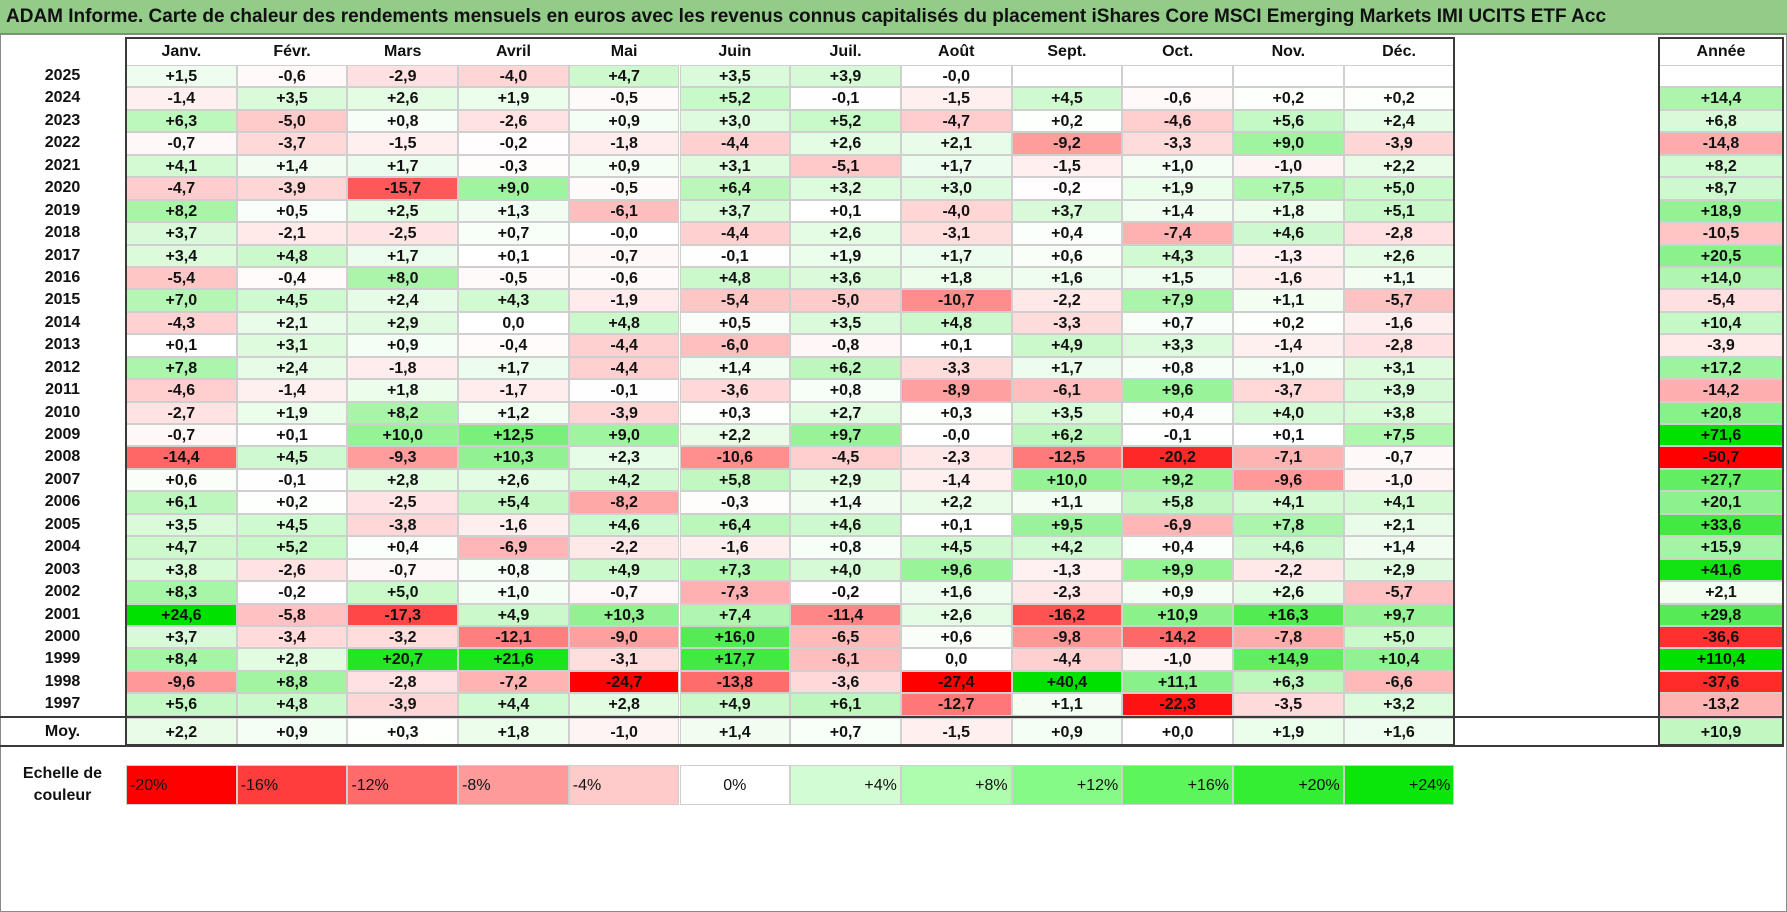  I want to click on heatmap-cell: +10,3, so click(624, 614).